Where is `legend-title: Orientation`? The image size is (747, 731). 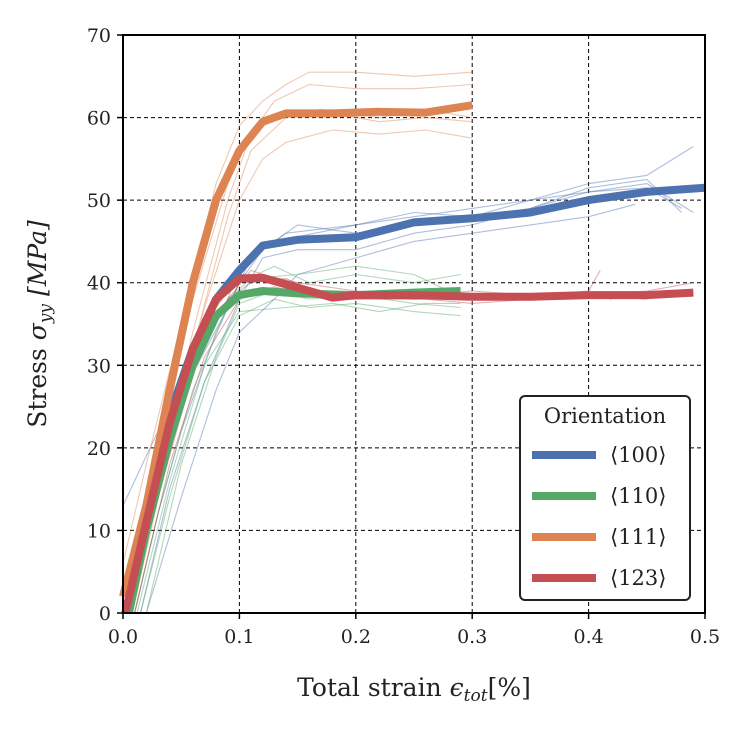
legend-title: Orientation is located at coordinates (605, 416).